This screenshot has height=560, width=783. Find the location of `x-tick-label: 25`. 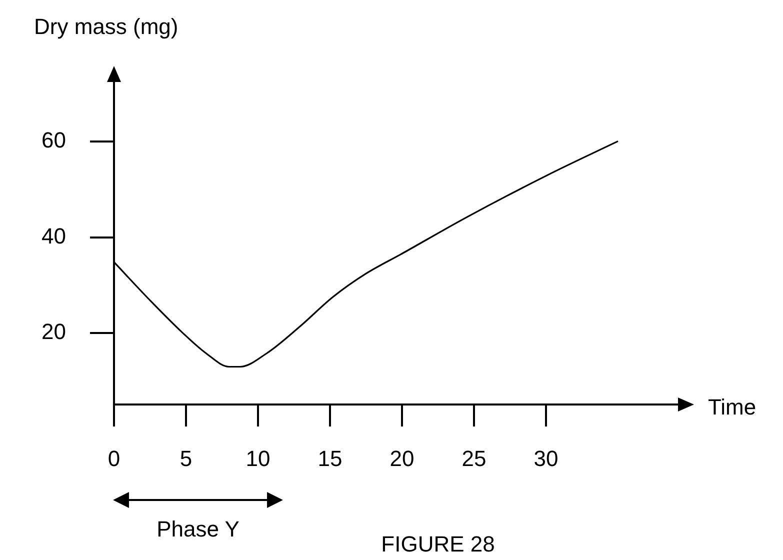

x-tick-label: 25 is located at coordinates (474, 458).